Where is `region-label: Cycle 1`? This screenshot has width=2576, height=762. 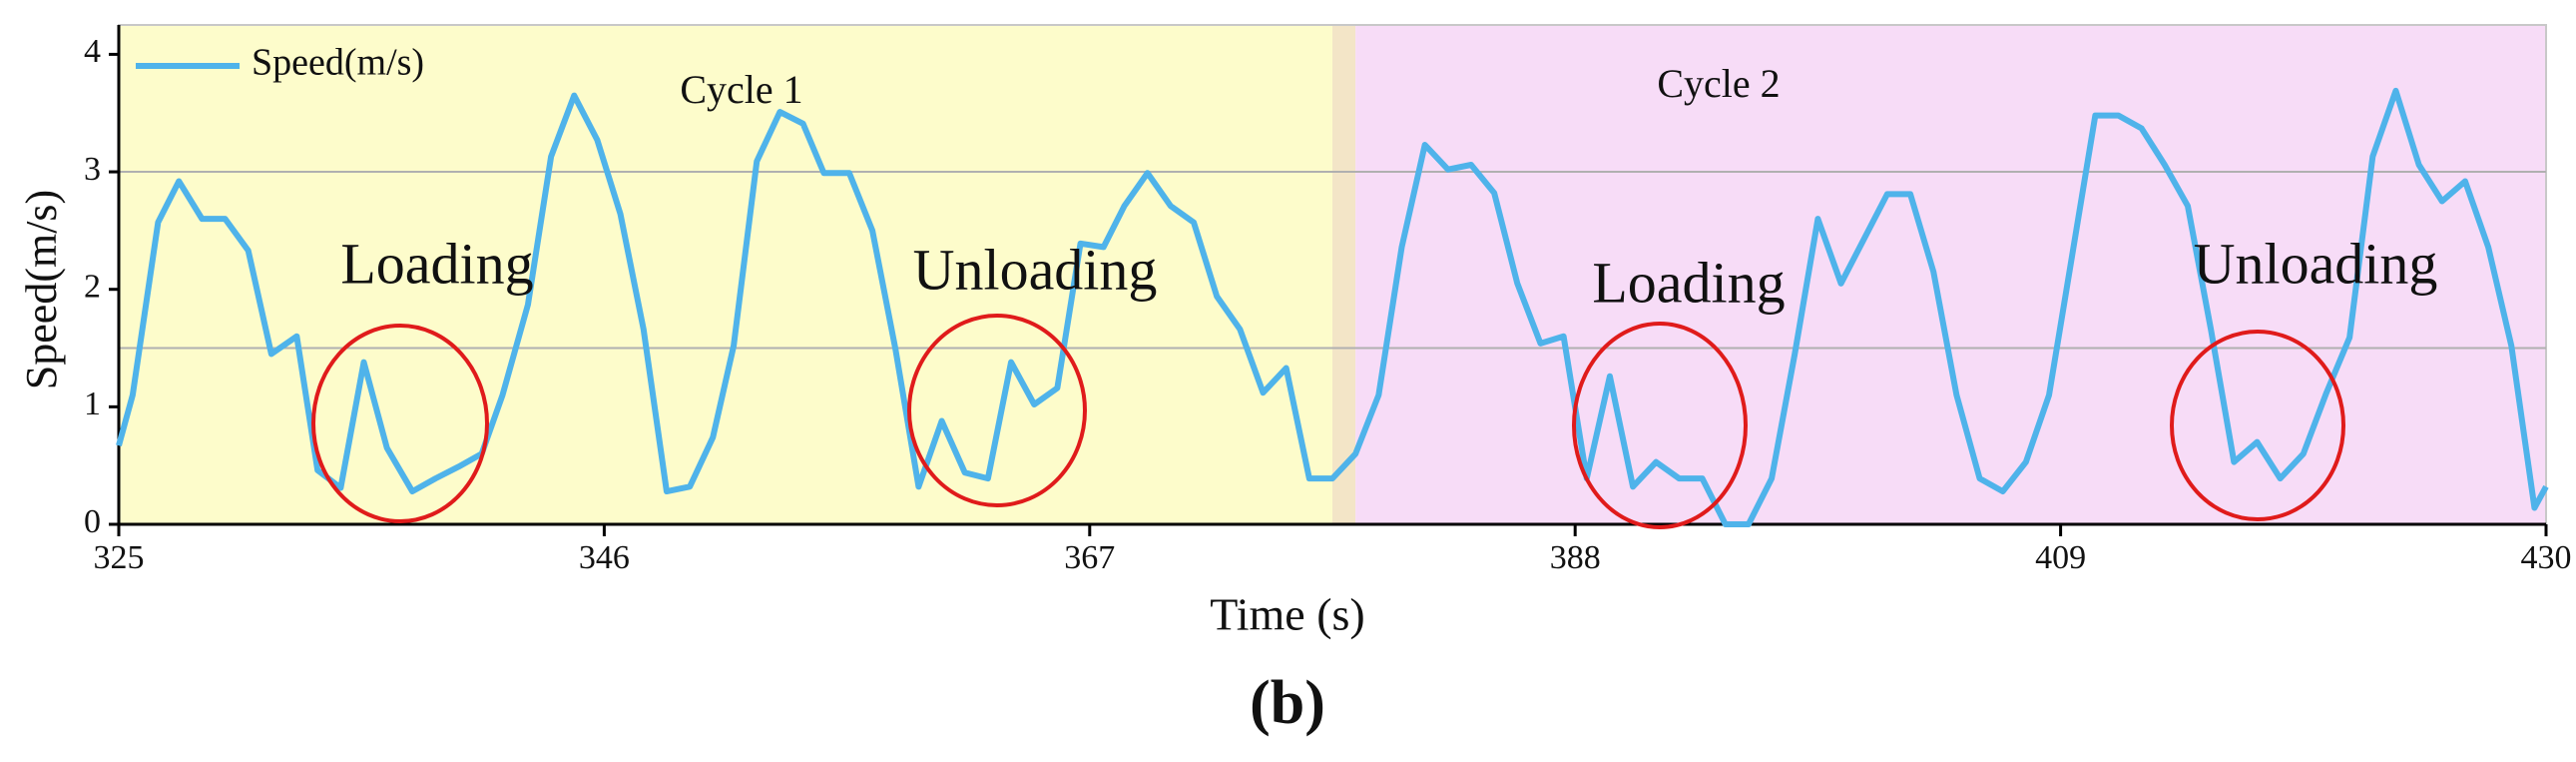
region-label: Cycle 1 is located at coordinates (741, 89).